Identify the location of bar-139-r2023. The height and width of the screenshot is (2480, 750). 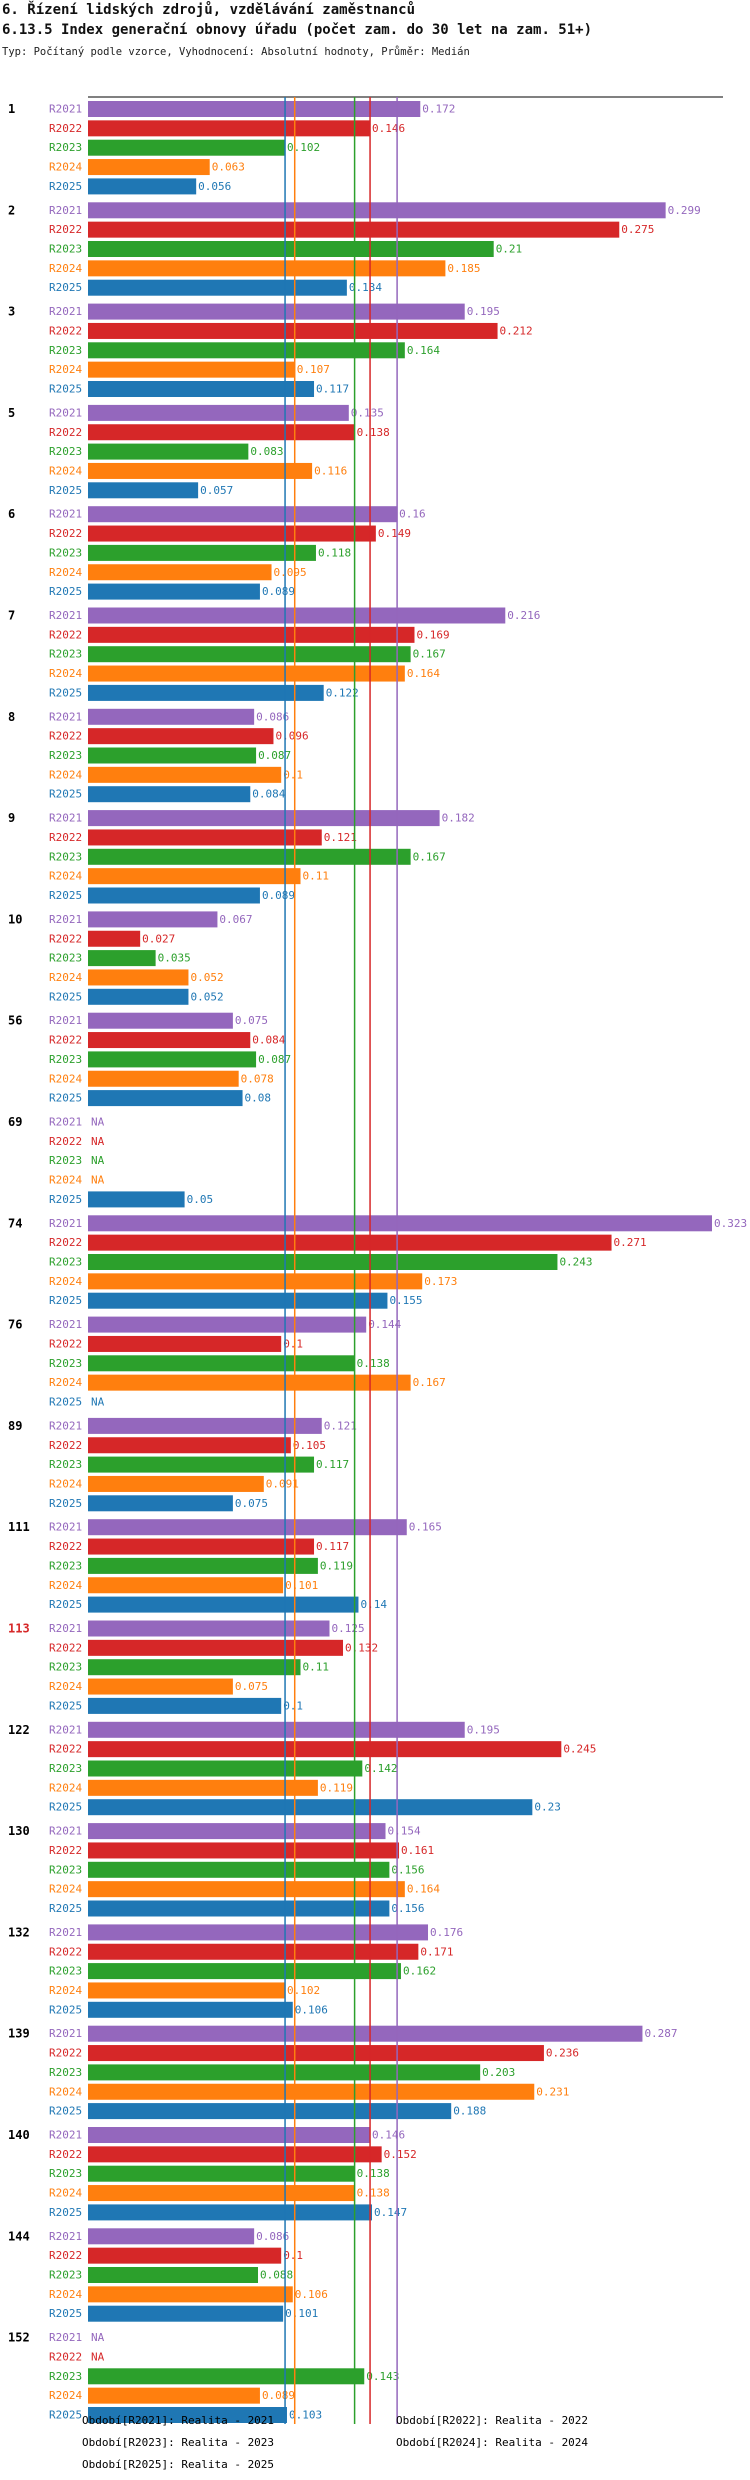
(284, 2072).